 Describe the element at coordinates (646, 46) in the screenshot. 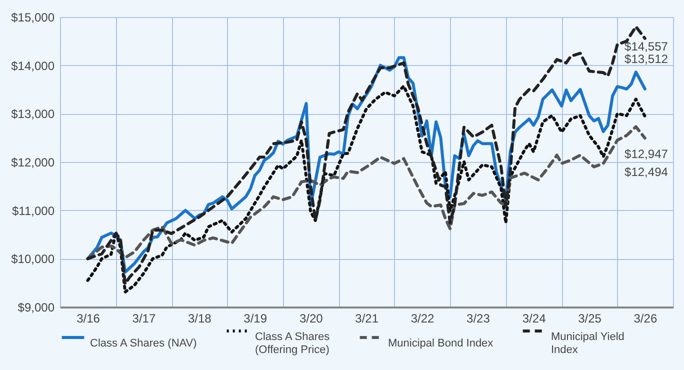

I see `annotation: $14,557` at that location.